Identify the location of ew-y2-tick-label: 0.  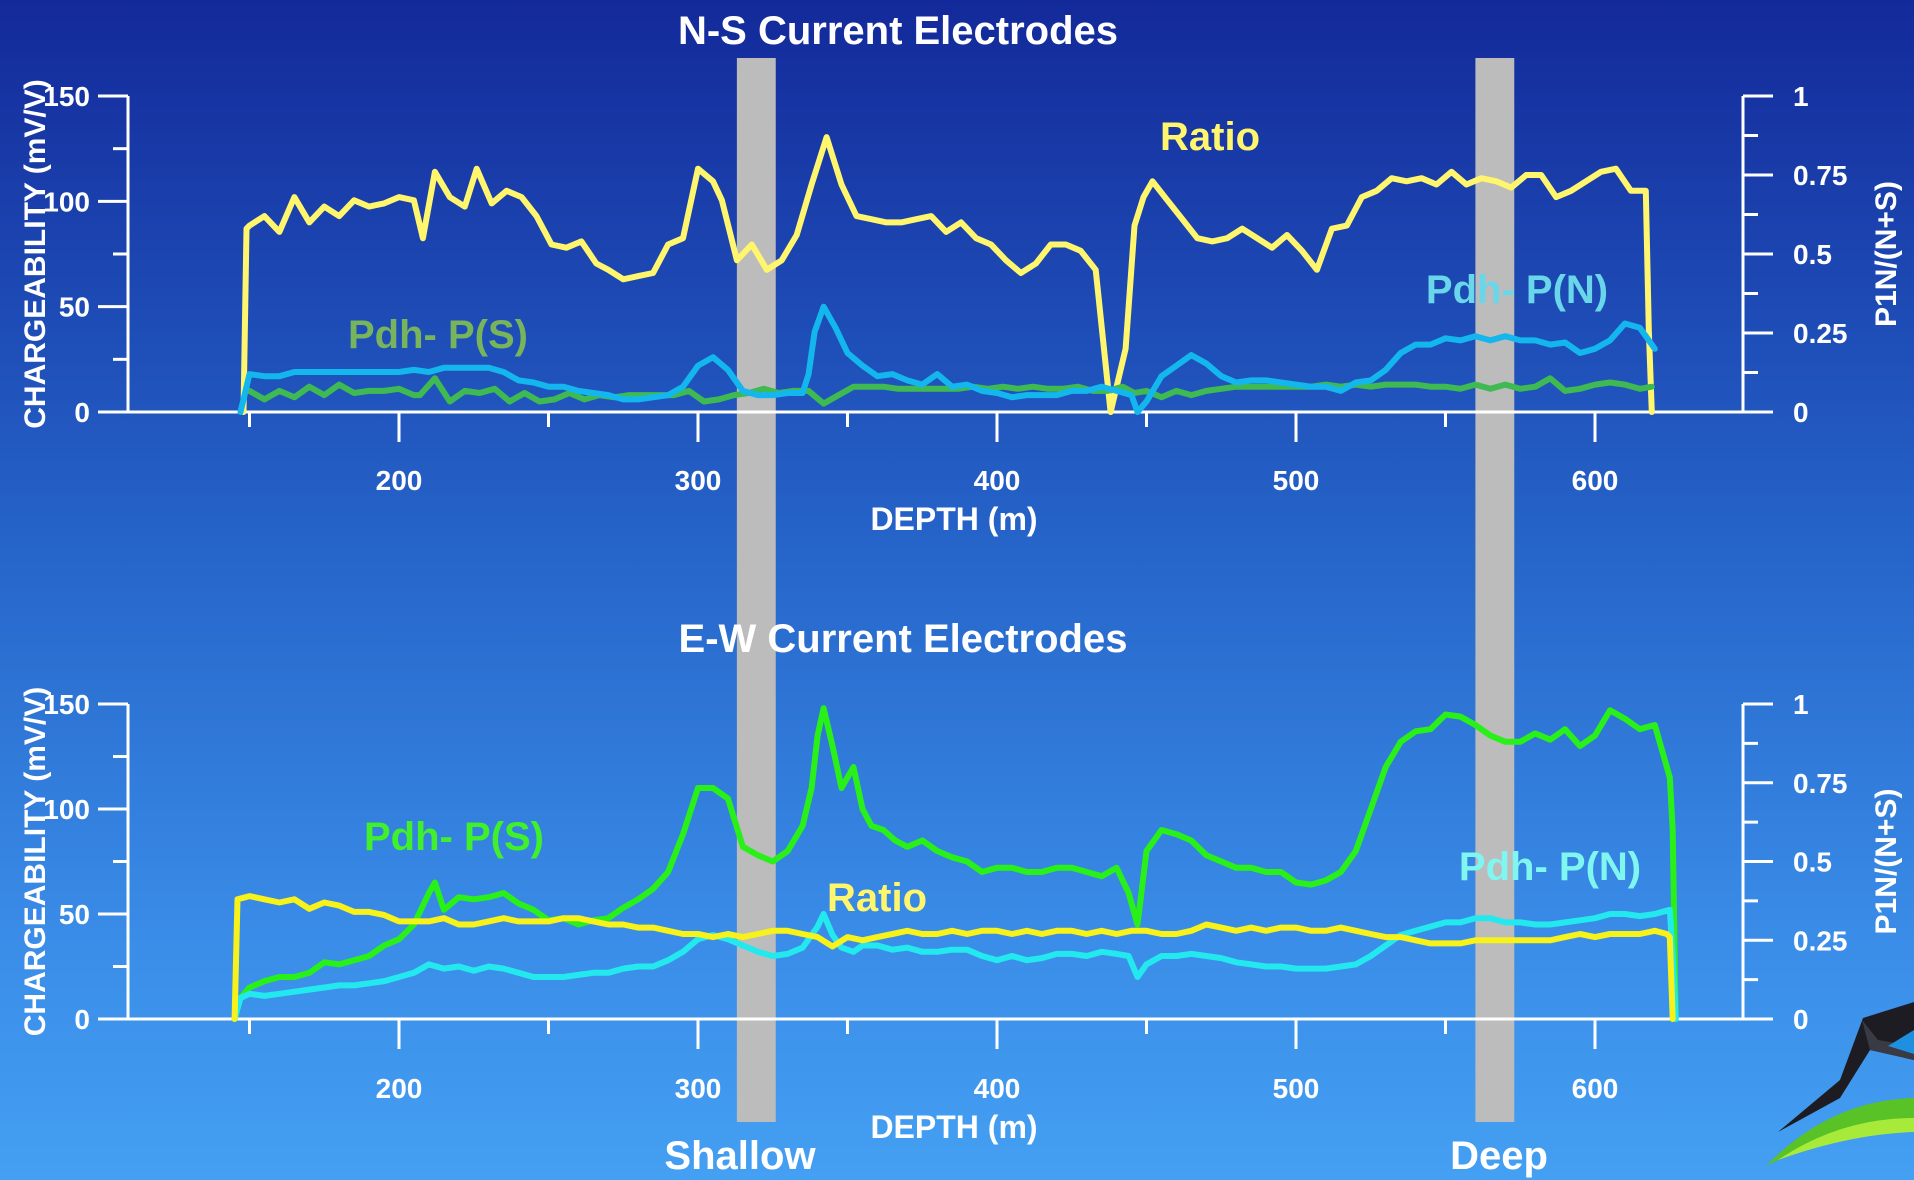
(1801, 1019).